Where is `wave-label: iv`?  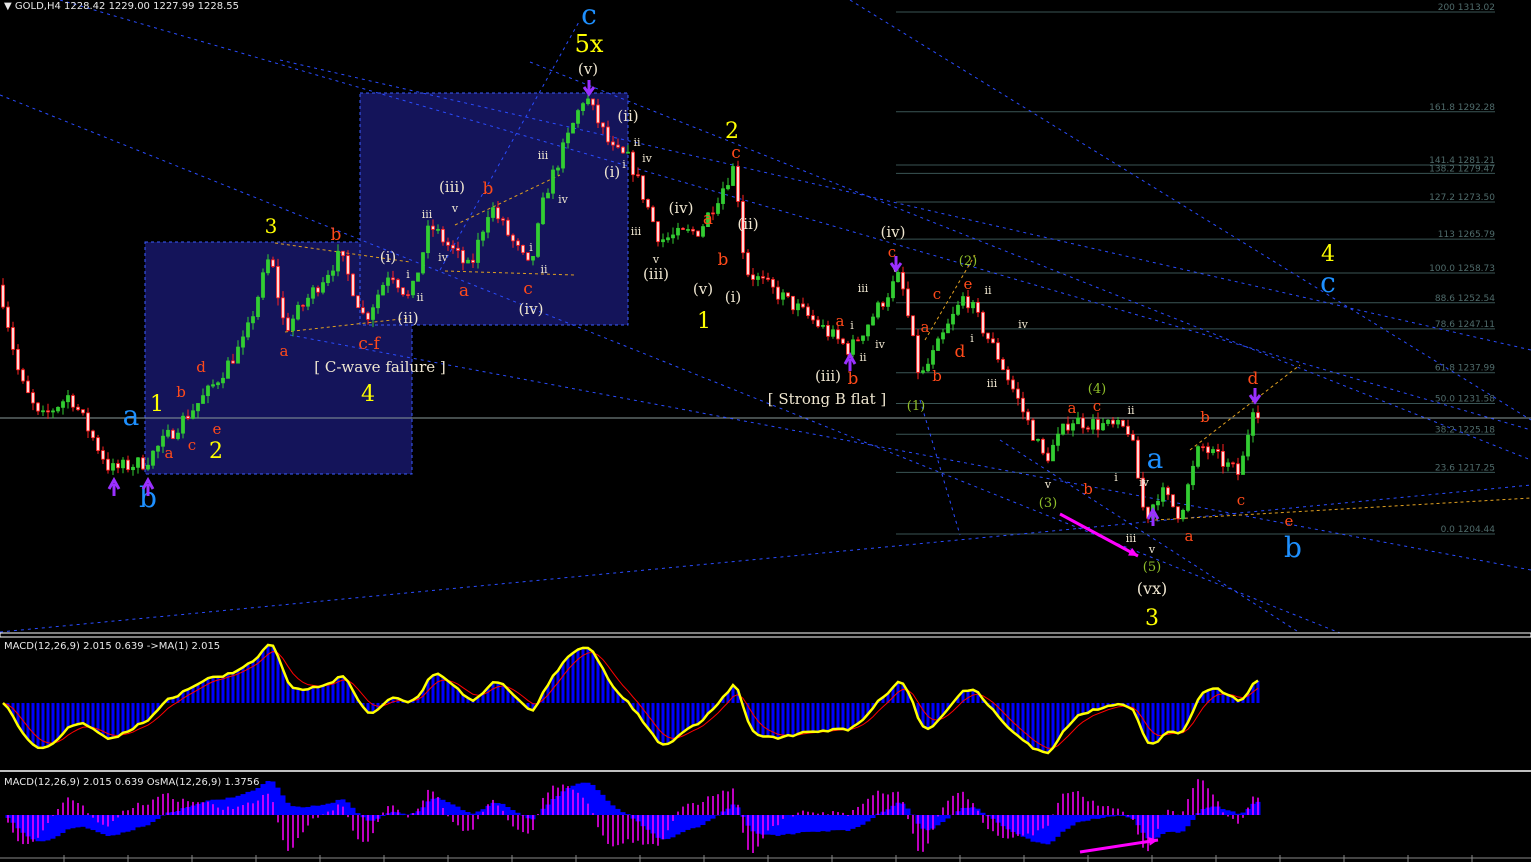
wave-label: iv is located at coordinates (1023, 324).